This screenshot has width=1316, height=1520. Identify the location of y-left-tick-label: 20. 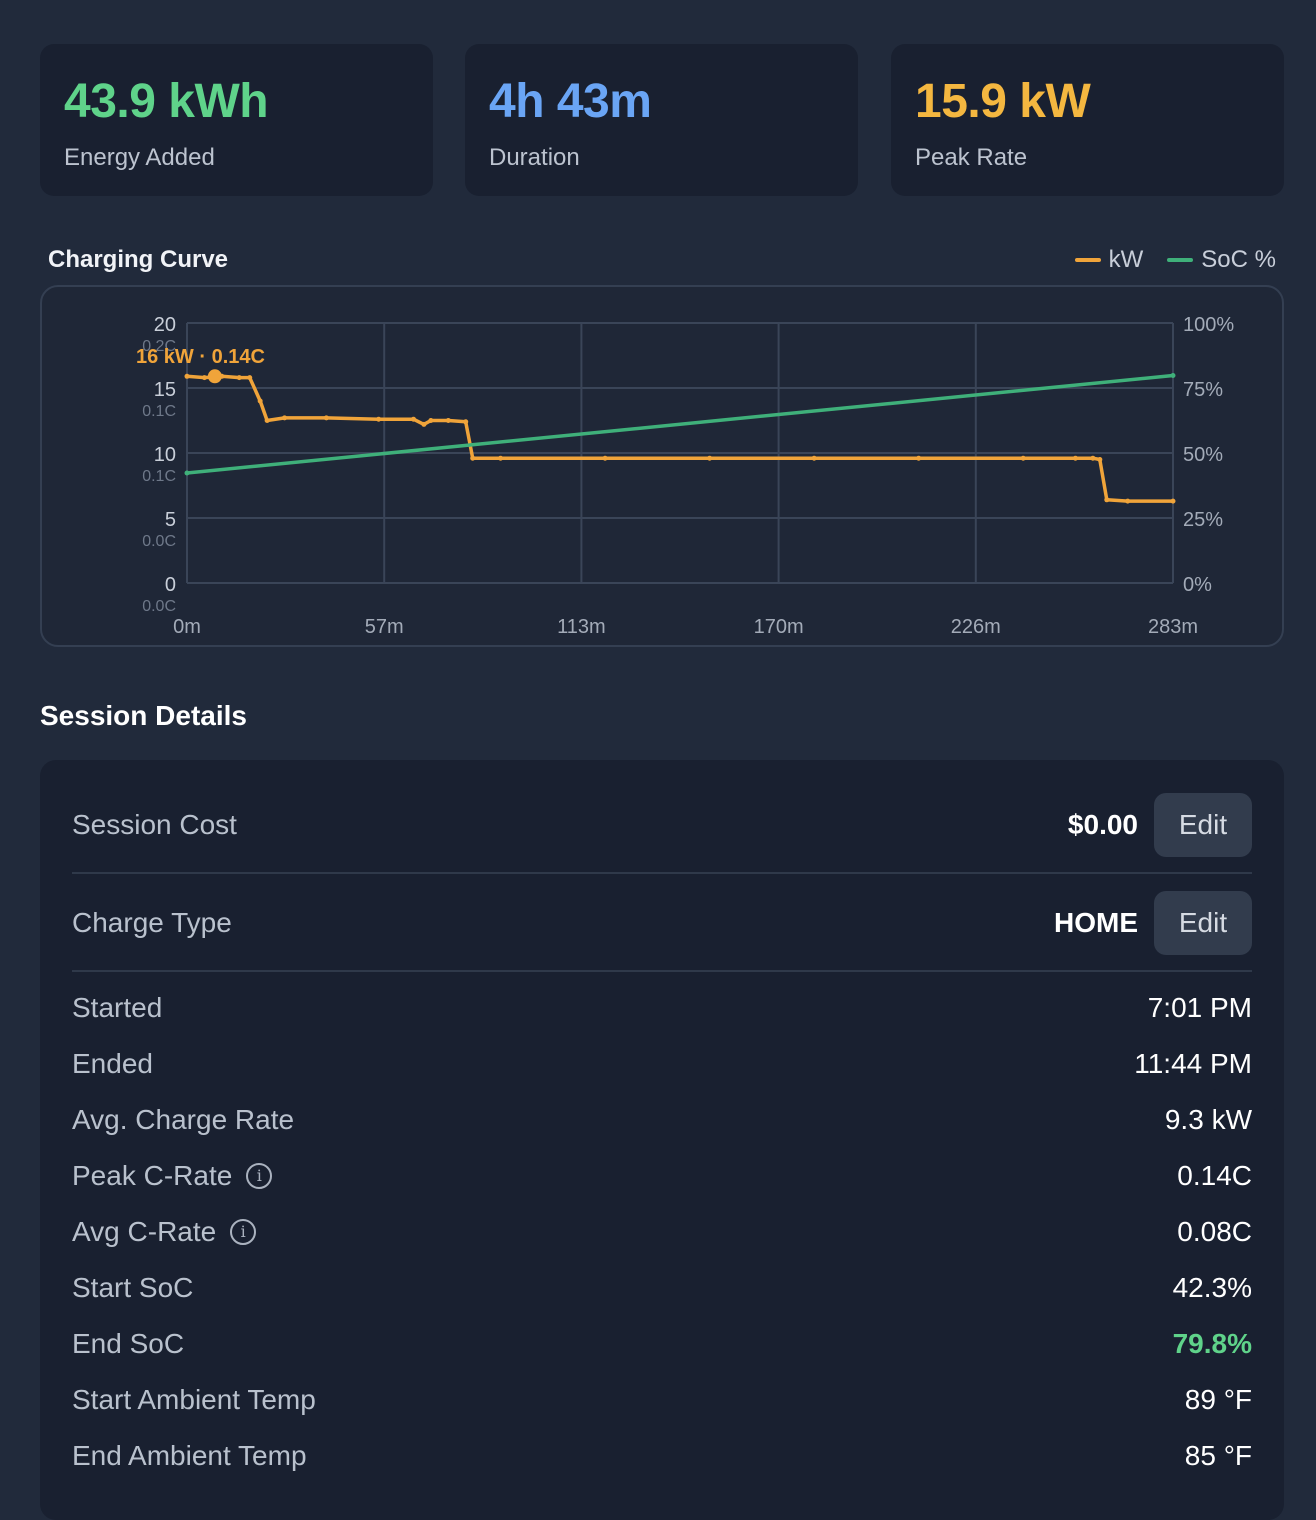
(165, 325).